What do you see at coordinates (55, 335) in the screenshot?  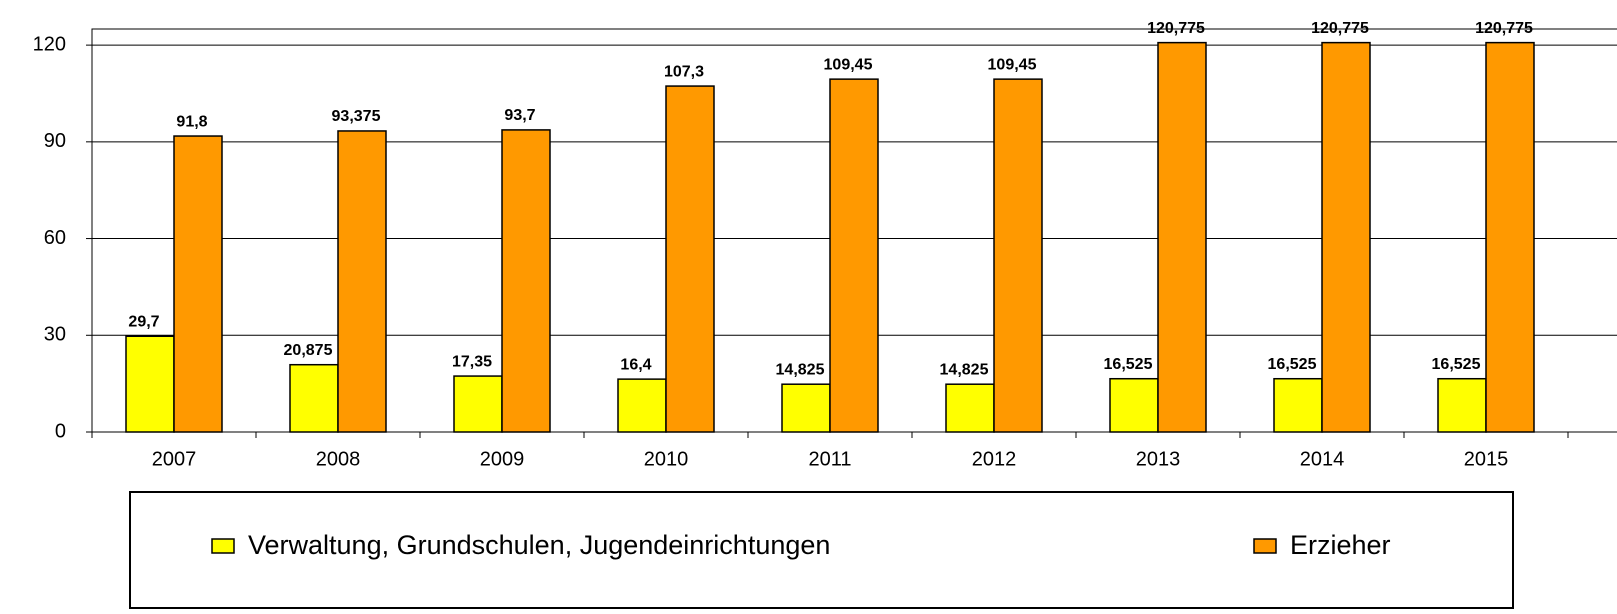 I see `y-tick-label: 30` at bounding box center [55, 335].